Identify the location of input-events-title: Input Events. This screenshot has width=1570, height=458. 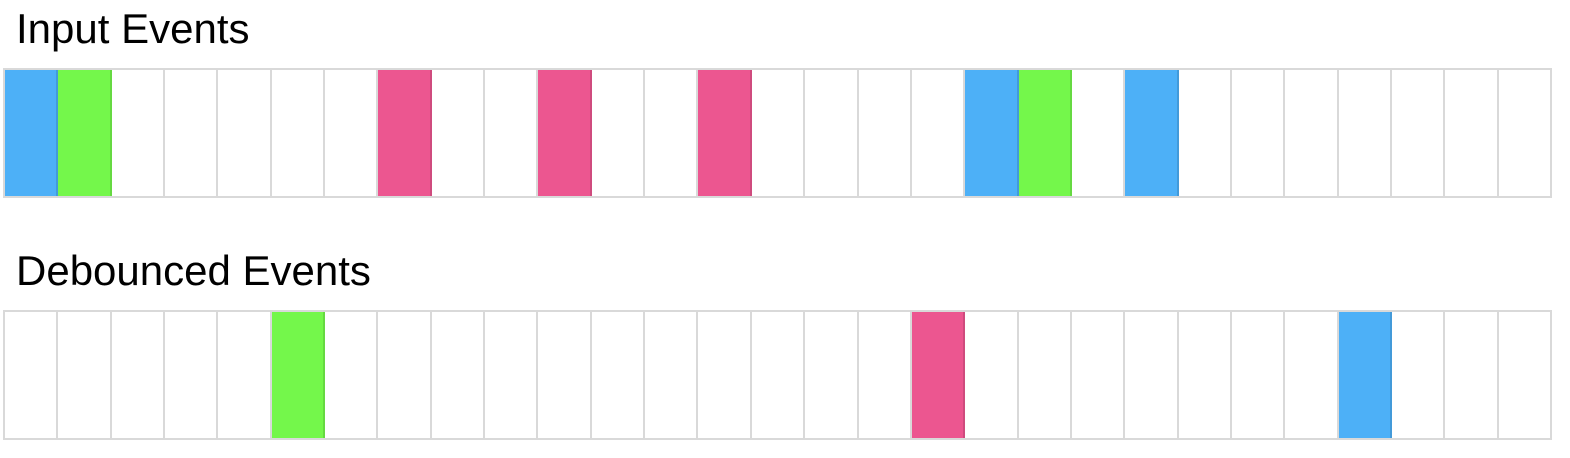
(133, 28).